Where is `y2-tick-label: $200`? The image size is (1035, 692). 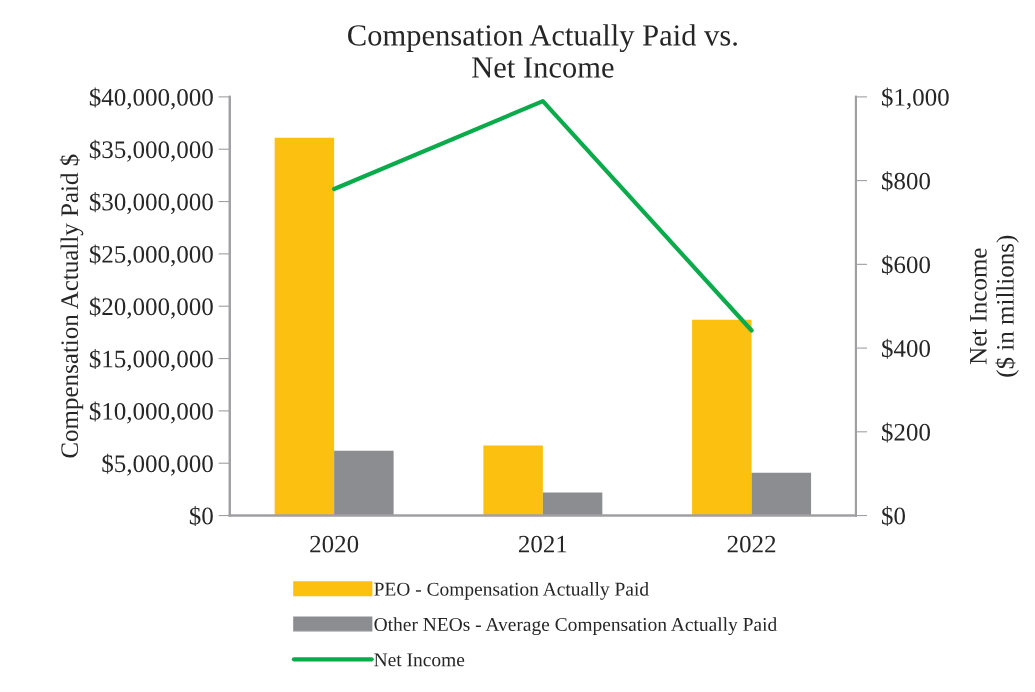
y2-tick-label: $200 is located at coordinates (906, 432).